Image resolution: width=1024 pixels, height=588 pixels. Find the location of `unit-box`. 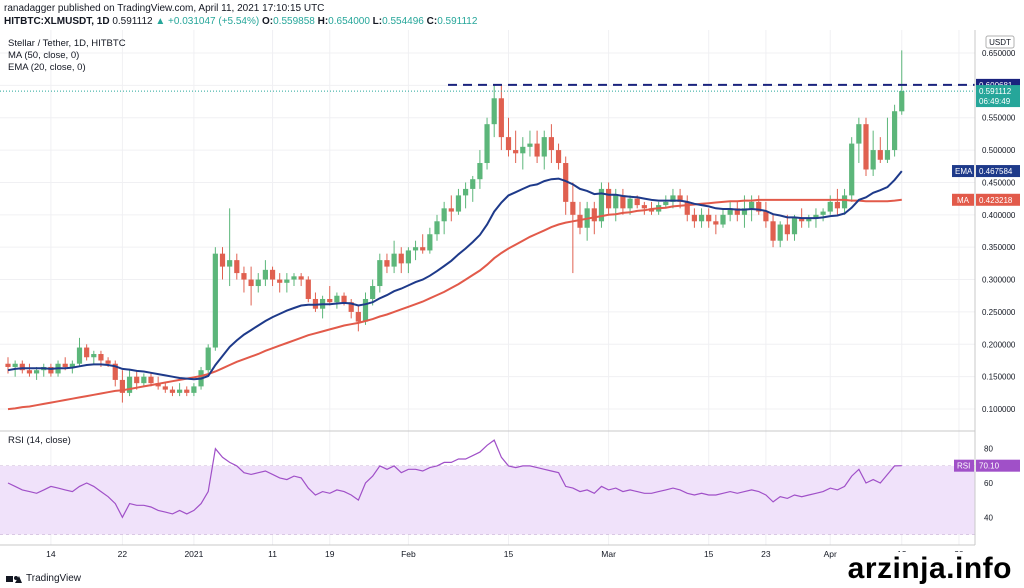

unit-box is located at coordinates (1000, 42).